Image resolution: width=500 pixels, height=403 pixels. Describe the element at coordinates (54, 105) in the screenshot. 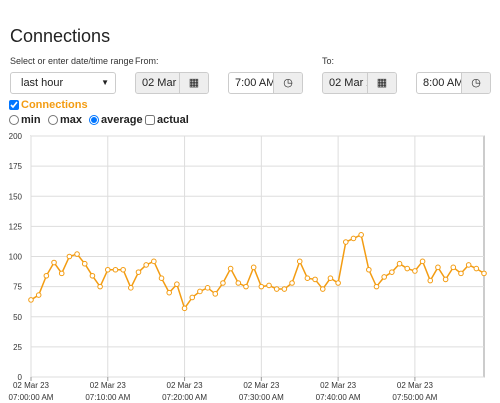

I see `legend-label: Connections` at that location.